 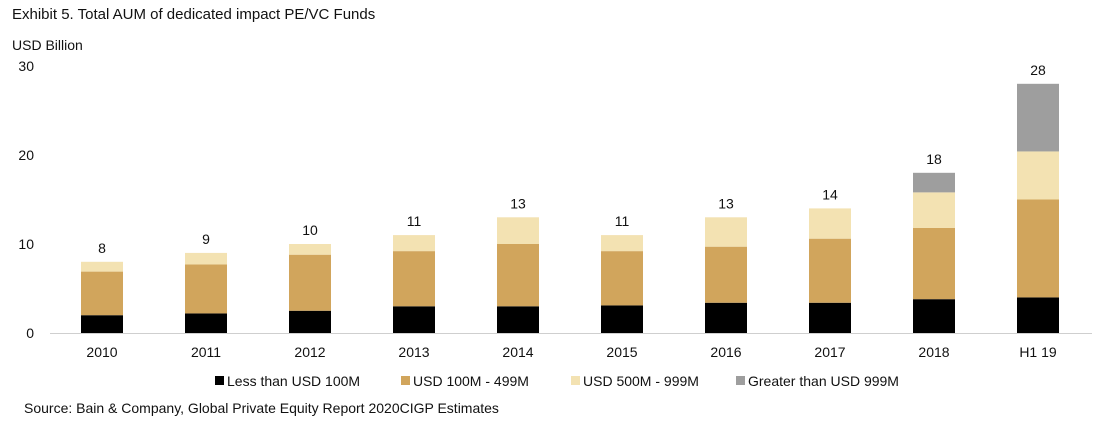 What do you see at coordinates (518, 319) in the screenshot?
I see `bar-segment-2014-less-than-usd-100m` at bounding box center [518, 319].